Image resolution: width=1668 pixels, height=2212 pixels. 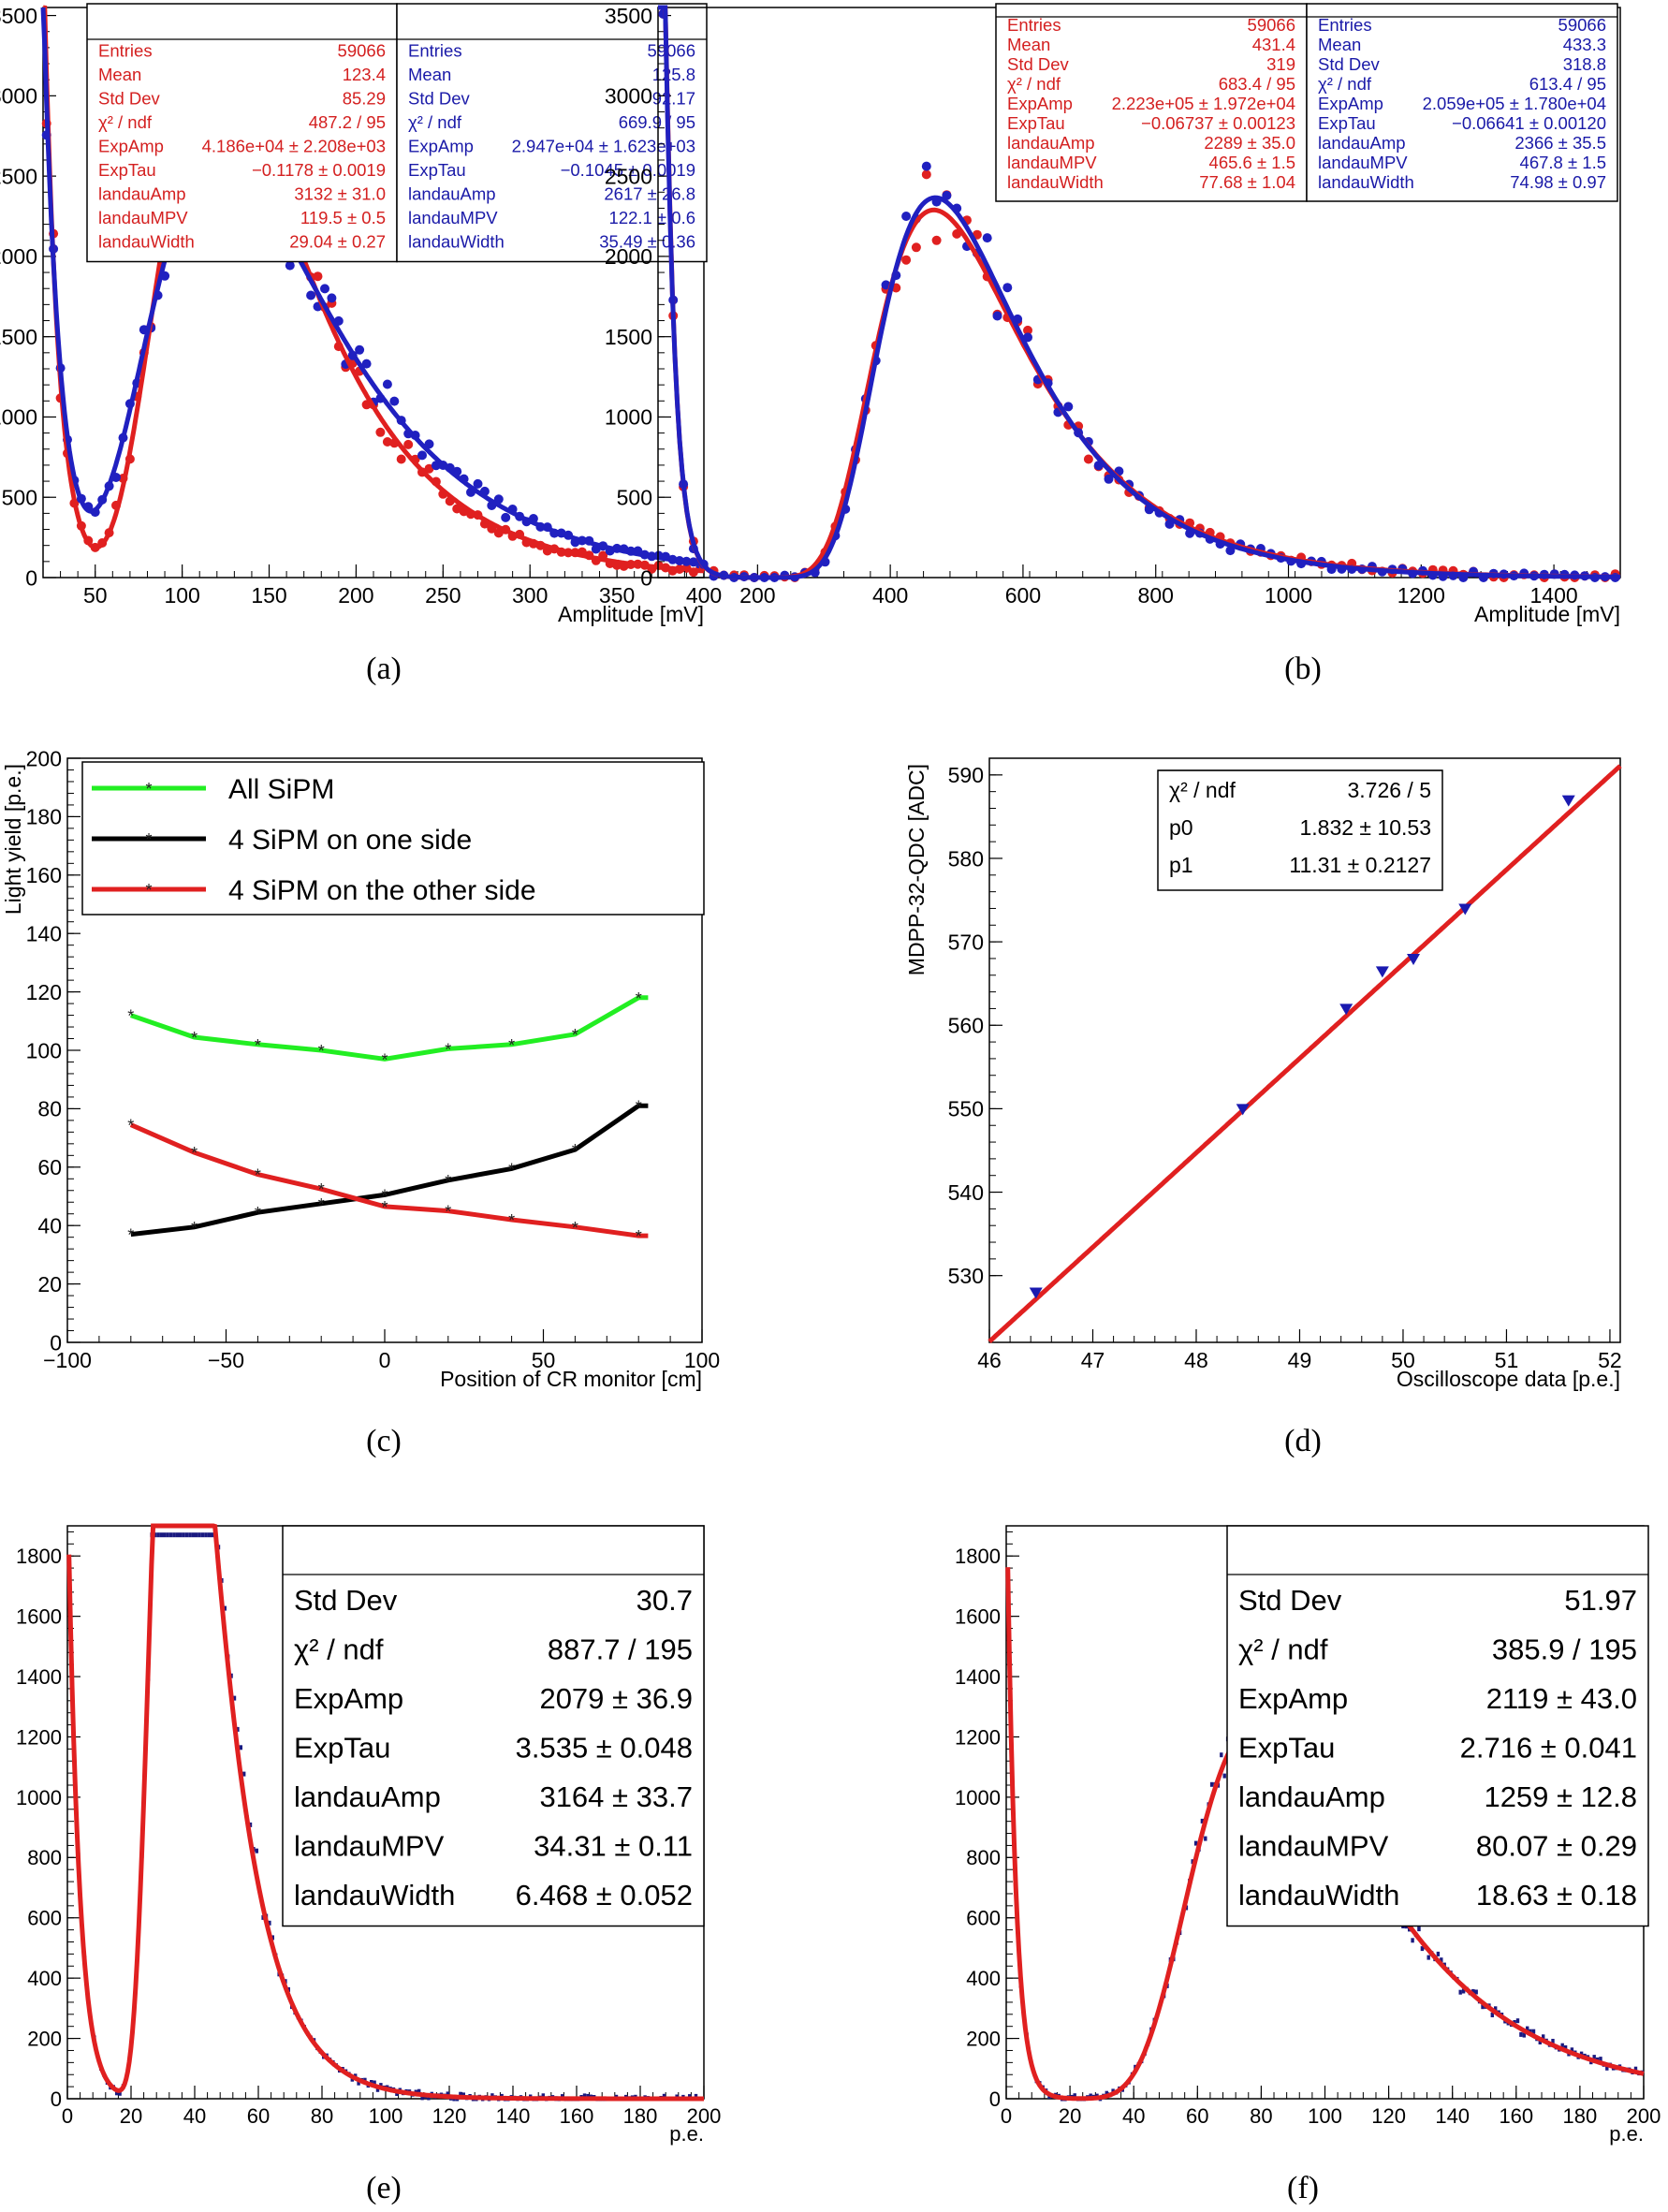 What do you see at coordinates (44, 1857) in the screenshot?
I see `y-tick-label: 800` at bounding box center [44, 1857].